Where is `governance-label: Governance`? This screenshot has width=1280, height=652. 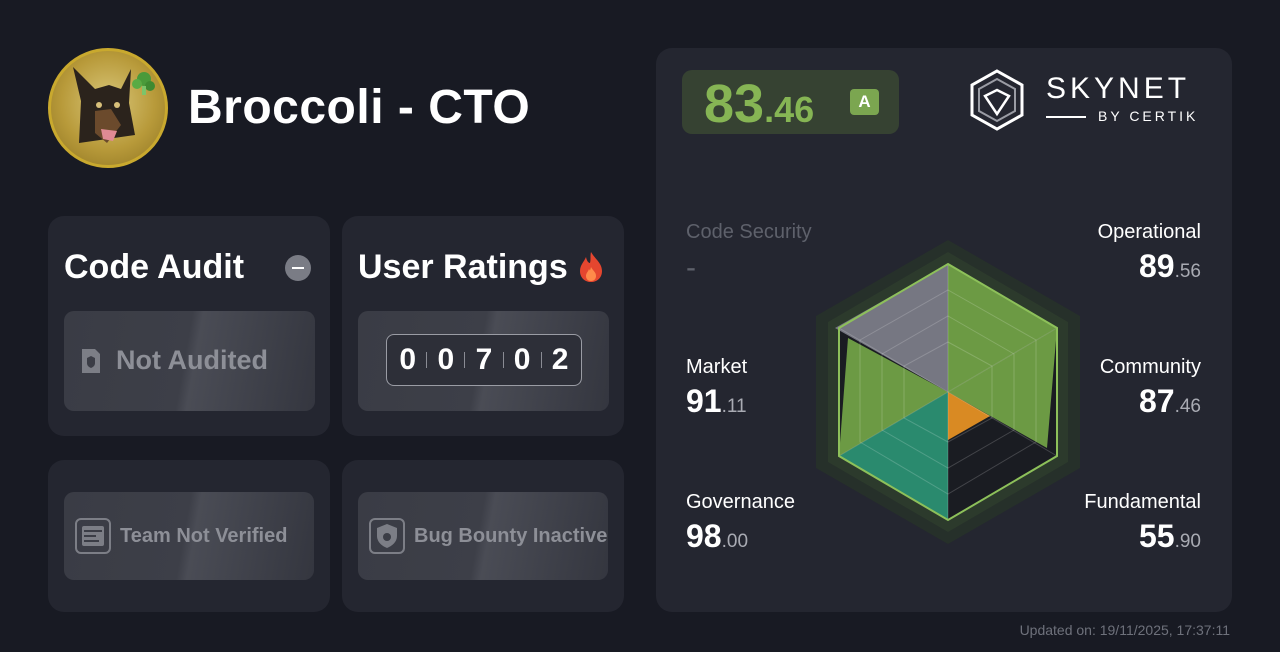
governance-label: Governance is located at coordinates (740, 502).